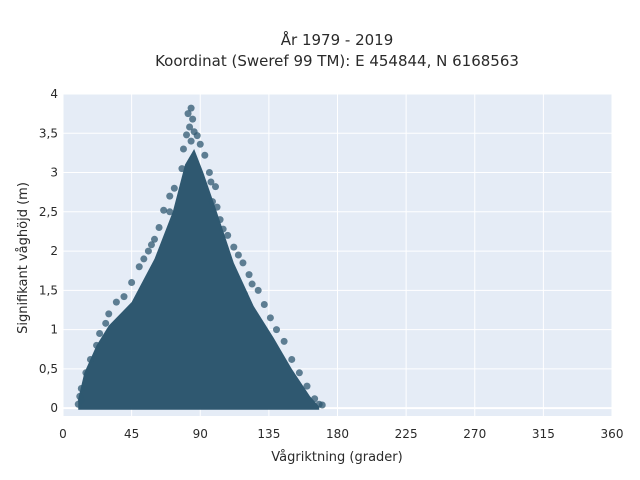 The width and height of the screenshot is (640, 480). I want to click on chart-title: År 1979 - 2019, so click(337, 39).